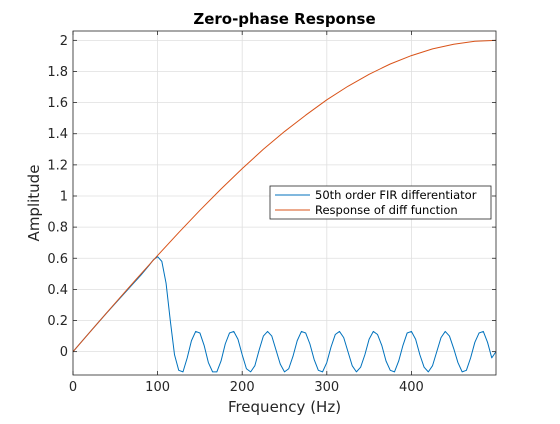 This screenshot has height=424, width=560. I want to click on x-tick-label: 100, so click(157, 387).